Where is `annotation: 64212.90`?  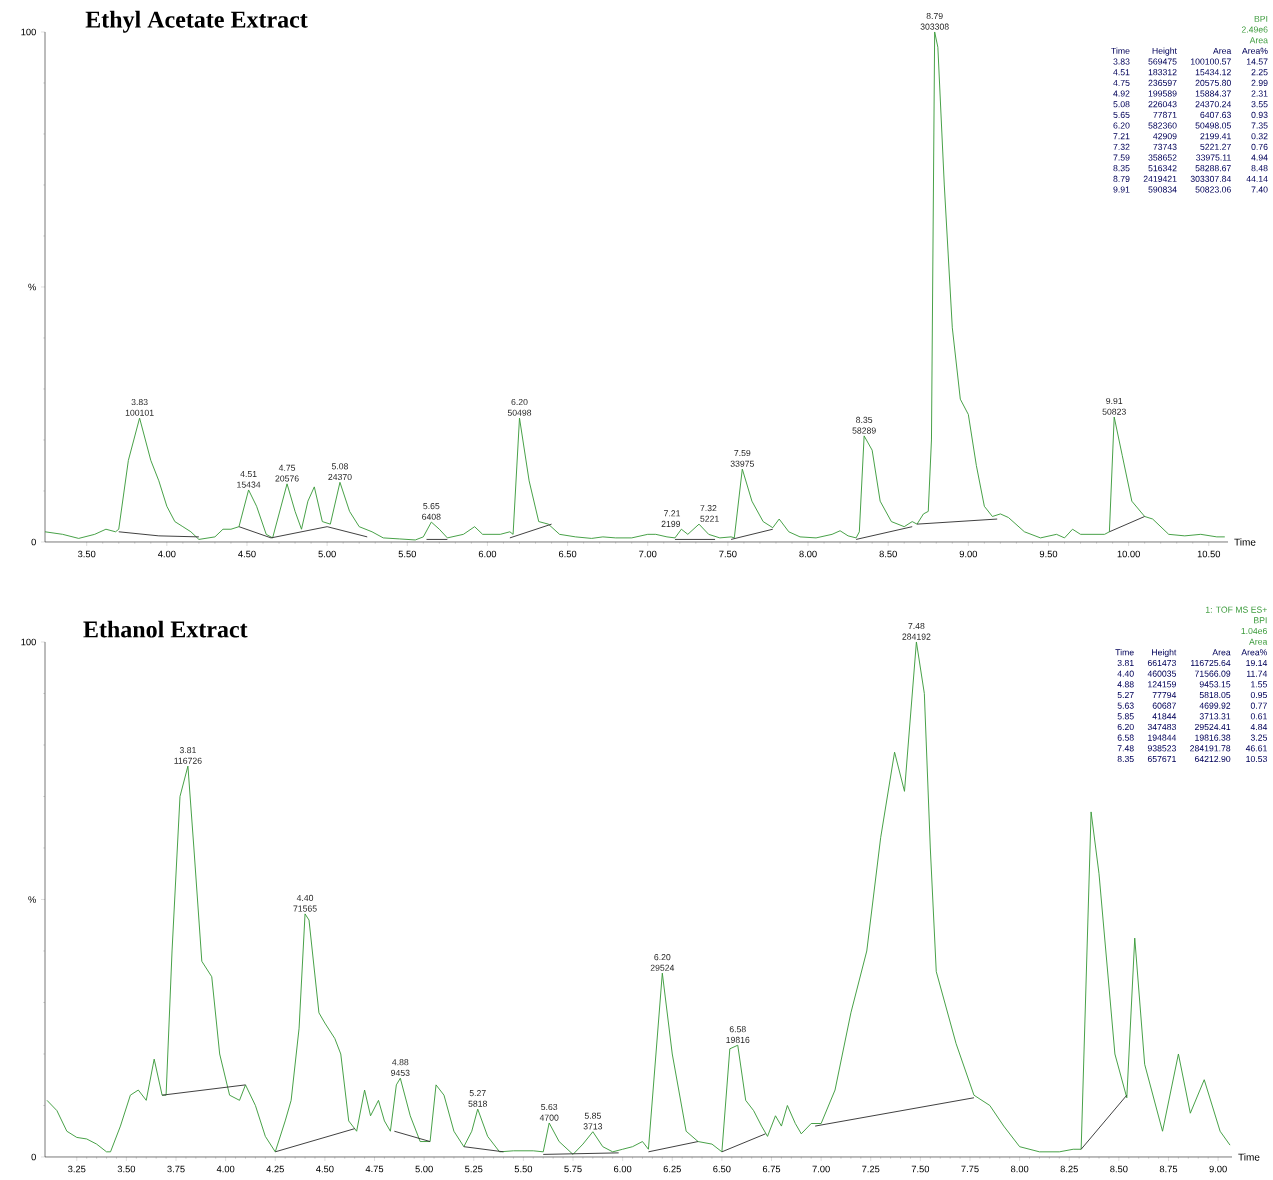
annotation: 64212.90 is located at coordinates (1212, 759).